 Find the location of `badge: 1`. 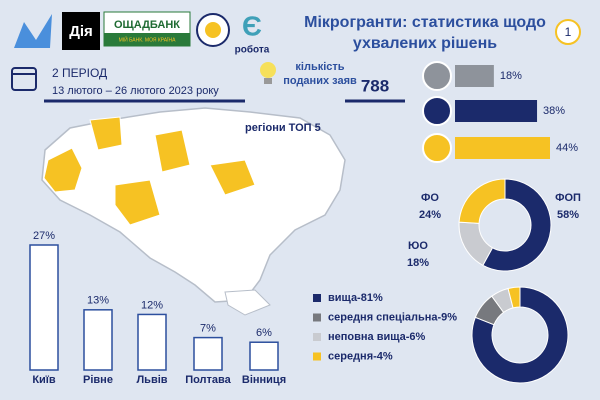

badge: 1 is located at coordinates (568, 32).